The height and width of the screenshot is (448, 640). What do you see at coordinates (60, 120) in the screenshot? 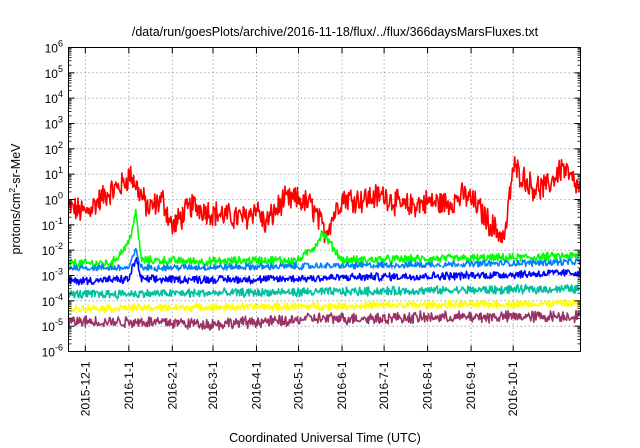
I see `y-tick-exp: 3` at bounding box center [60, 120].